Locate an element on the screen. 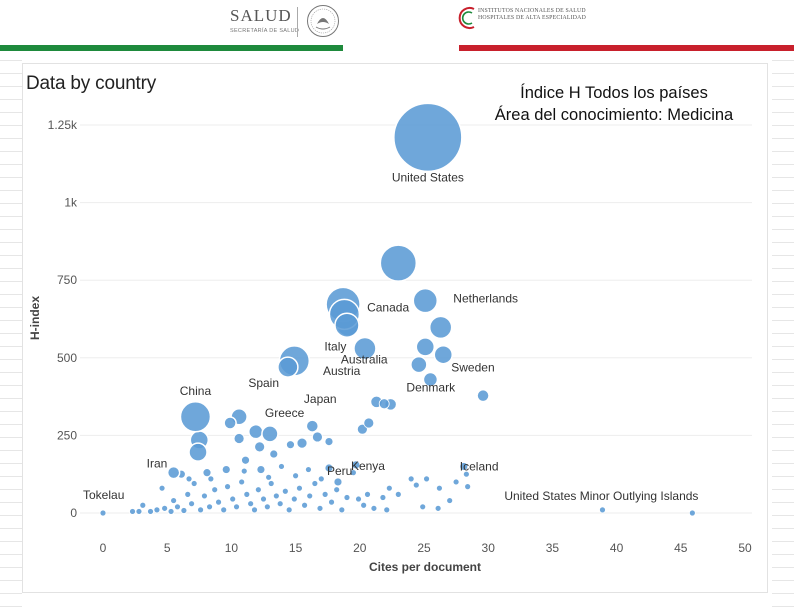  institutes-line1: INSTITUTOS NACIONALES DE SALUD is located at coordinates (532, 11).